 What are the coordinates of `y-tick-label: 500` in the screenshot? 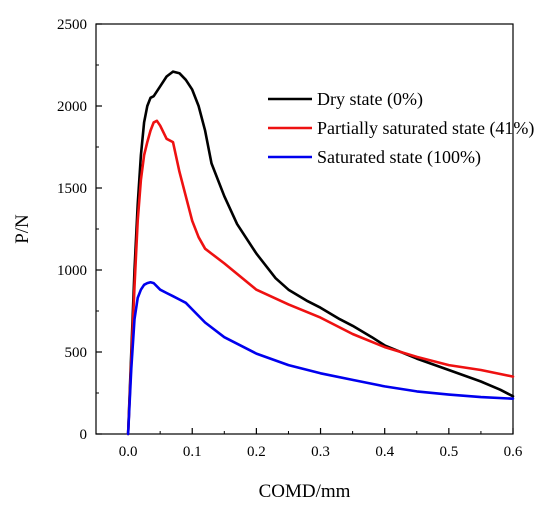 It's located at (76, 353).